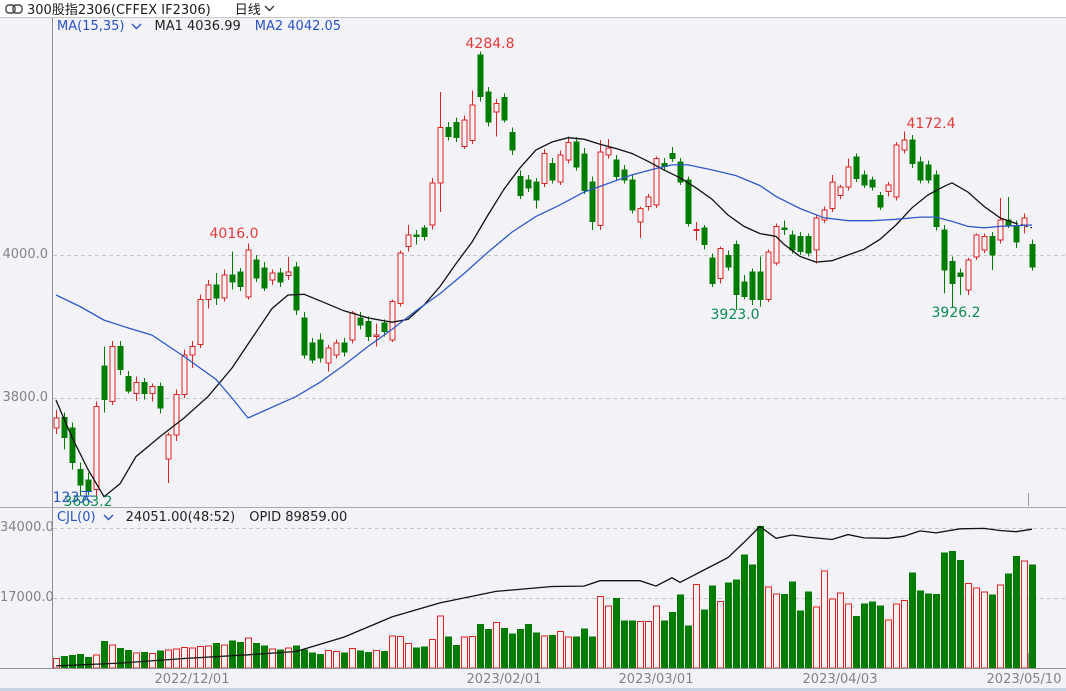 The image size is (1066, 691). Describe the element at coordinates (209, 517) in the screenshot. I see `volume-indicator-row: CJL(0) 24051.00(48:52) OPID 89859.00` at that location.